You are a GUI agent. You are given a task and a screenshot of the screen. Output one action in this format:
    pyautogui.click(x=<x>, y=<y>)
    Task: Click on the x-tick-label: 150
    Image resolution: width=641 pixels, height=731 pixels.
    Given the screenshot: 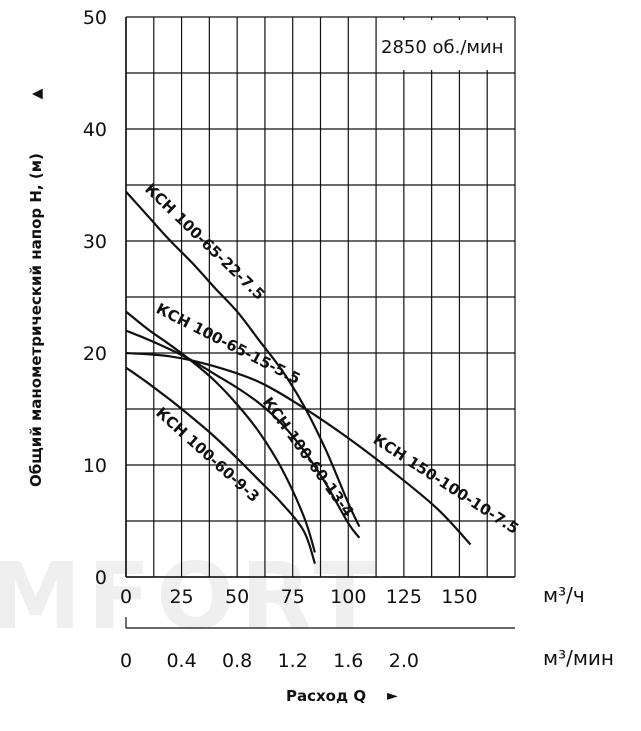 What is the action you would take?
    pyautogui.click(x=459, y=597)
    